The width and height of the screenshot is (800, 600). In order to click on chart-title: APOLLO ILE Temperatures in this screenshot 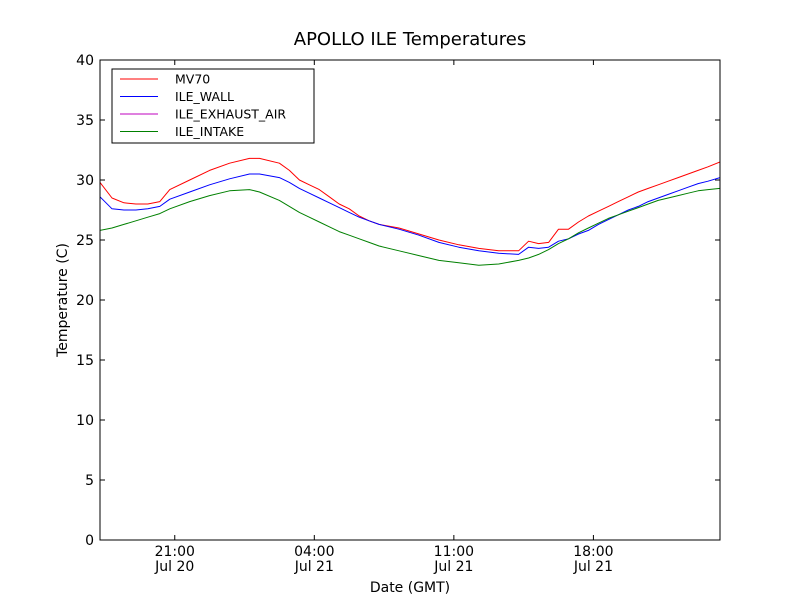, I will do `click(410, 39)`.